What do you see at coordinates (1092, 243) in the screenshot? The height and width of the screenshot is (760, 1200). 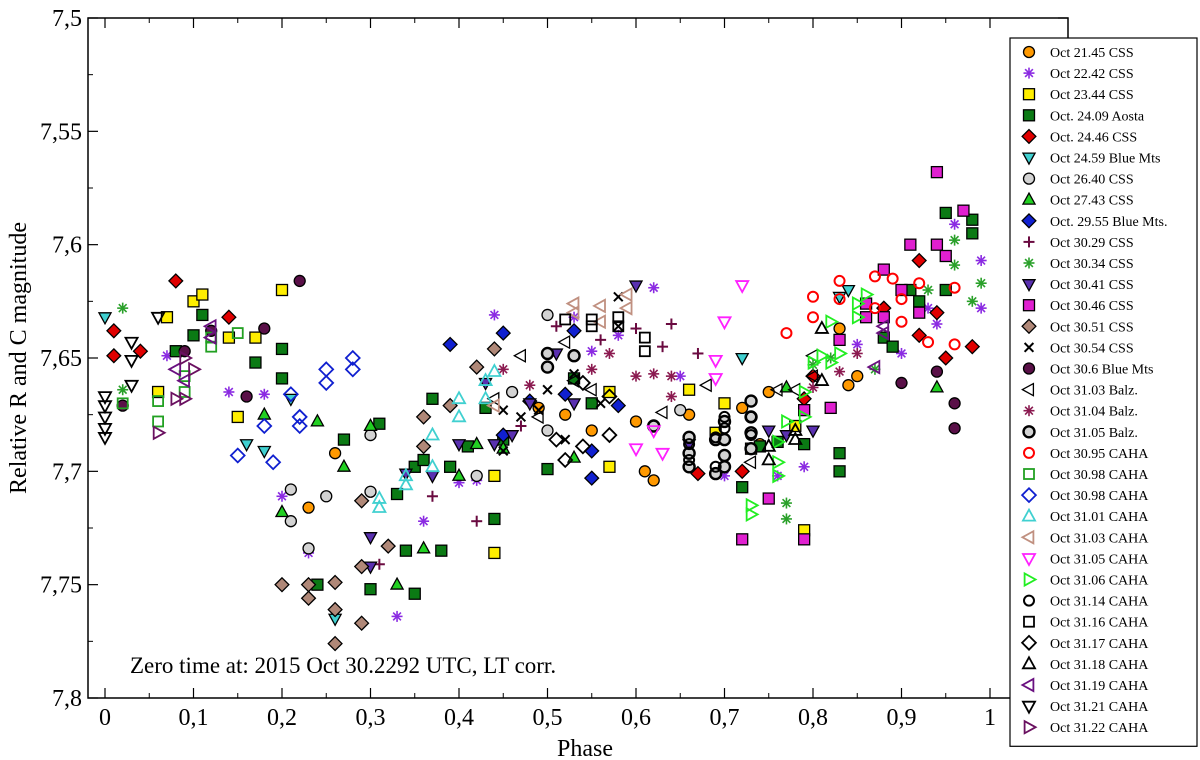 I see `legend-label: Oct 30.29 CSS` at bounding box center [1092, 243].